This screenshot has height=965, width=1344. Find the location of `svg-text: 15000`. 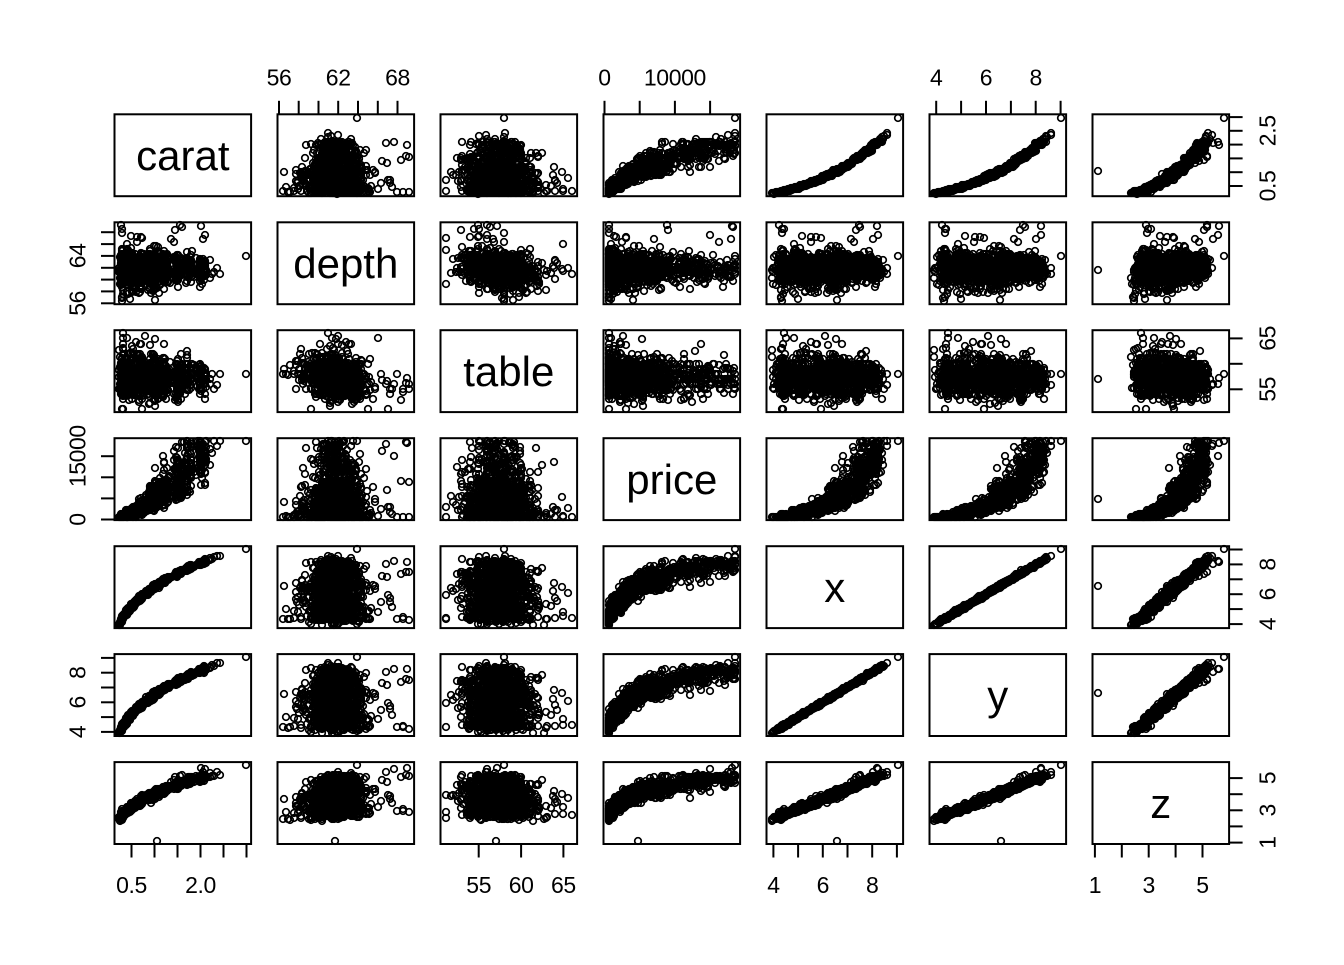

svg-text: 15000 is located at coordinates (78, 456).